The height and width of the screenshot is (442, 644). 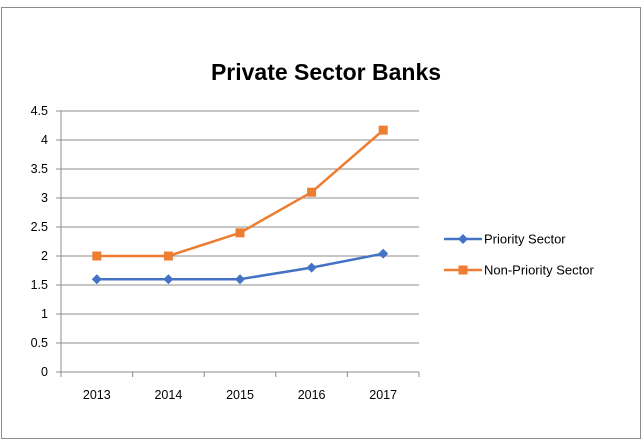 What do you see at coordinates (44, 314) in the screenshot?
I see `y-tick-label: 1` at bounding box center [44, 314].